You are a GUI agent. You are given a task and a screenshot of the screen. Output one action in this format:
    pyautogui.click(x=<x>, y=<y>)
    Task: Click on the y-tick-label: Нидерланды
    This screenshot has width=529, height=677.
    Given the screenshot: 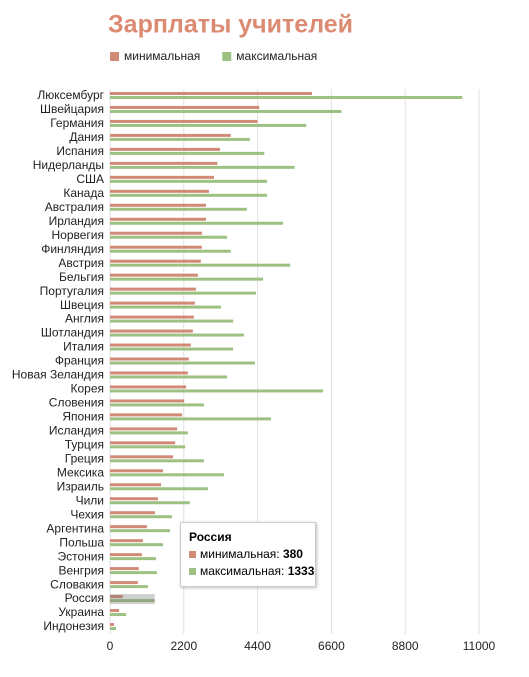 What is the action you would take?
    pyautogui.click(x=68, y=165)
    